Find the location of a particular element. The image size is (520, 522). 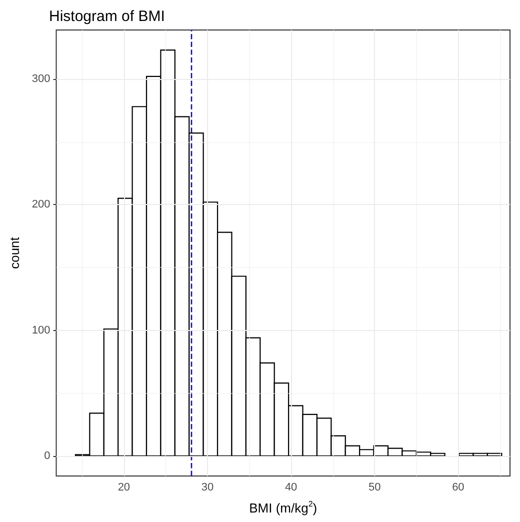

x-tick-label: 50 is located at coordinates (374, 488).